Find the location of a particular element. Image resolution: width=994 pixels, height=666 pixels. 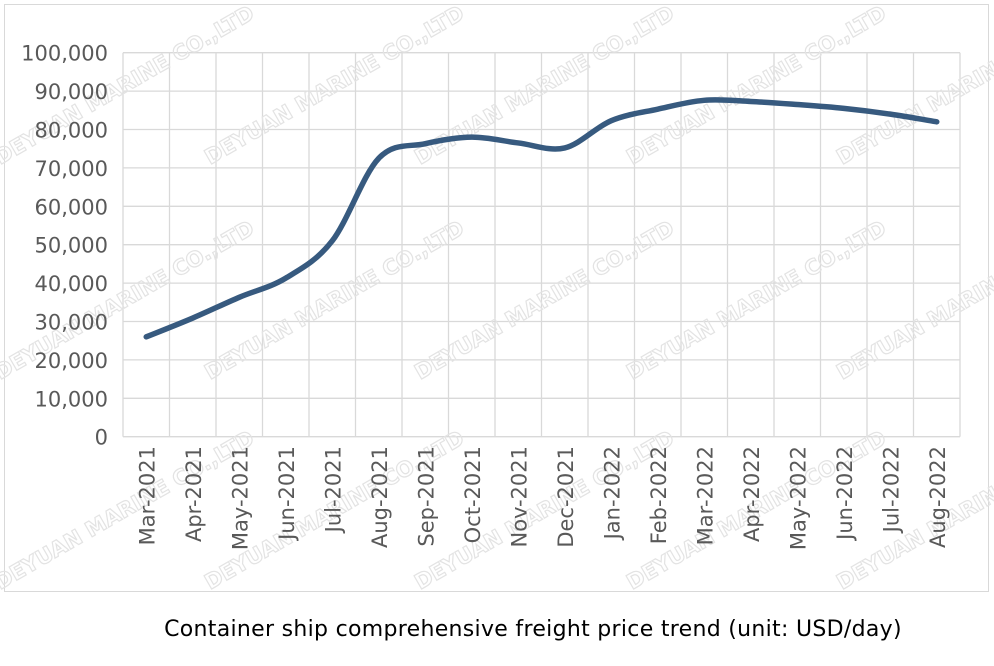

x-tick-label: Sep-2021 is located at coordinates (426, 496).